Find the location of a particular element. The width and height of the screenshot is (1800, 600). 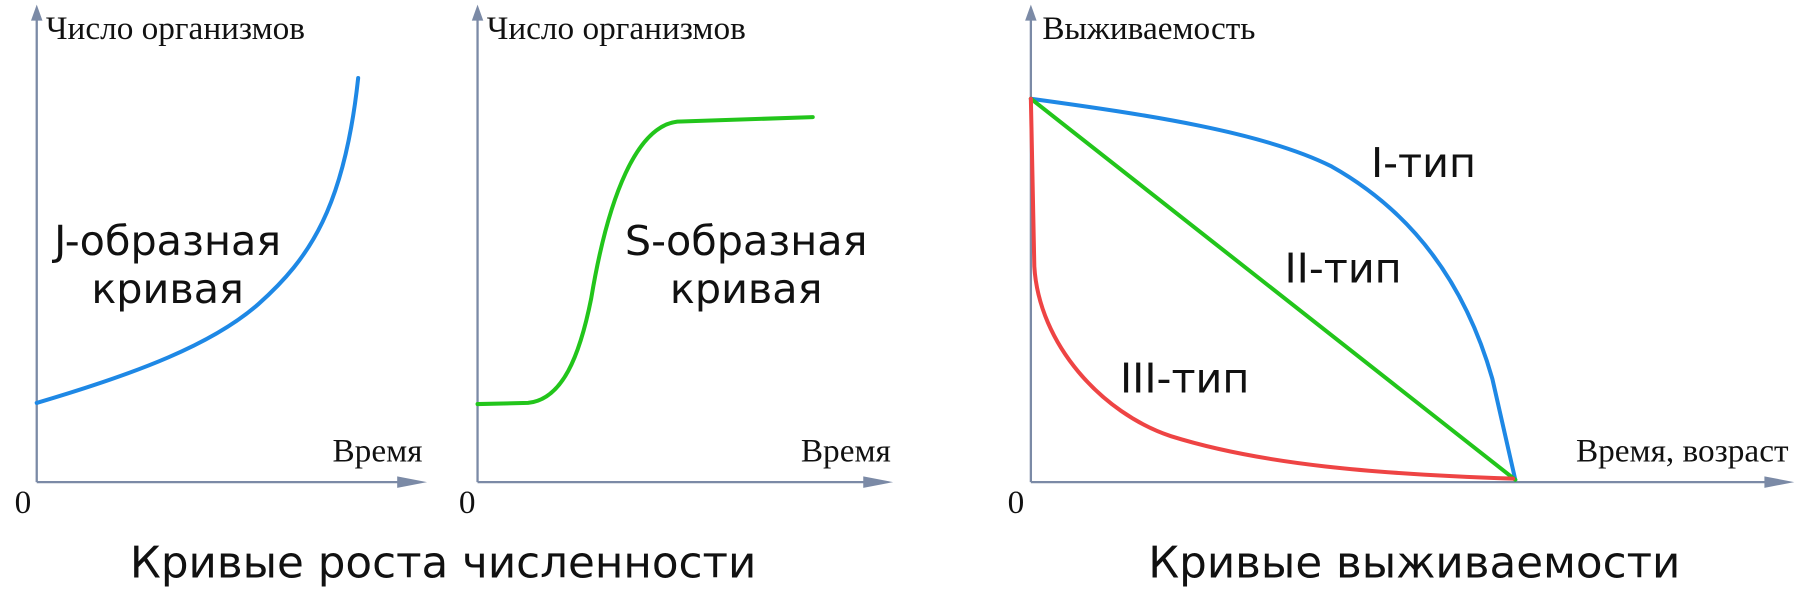

curve-label: II-тип is located at coordinates (1343, 268).